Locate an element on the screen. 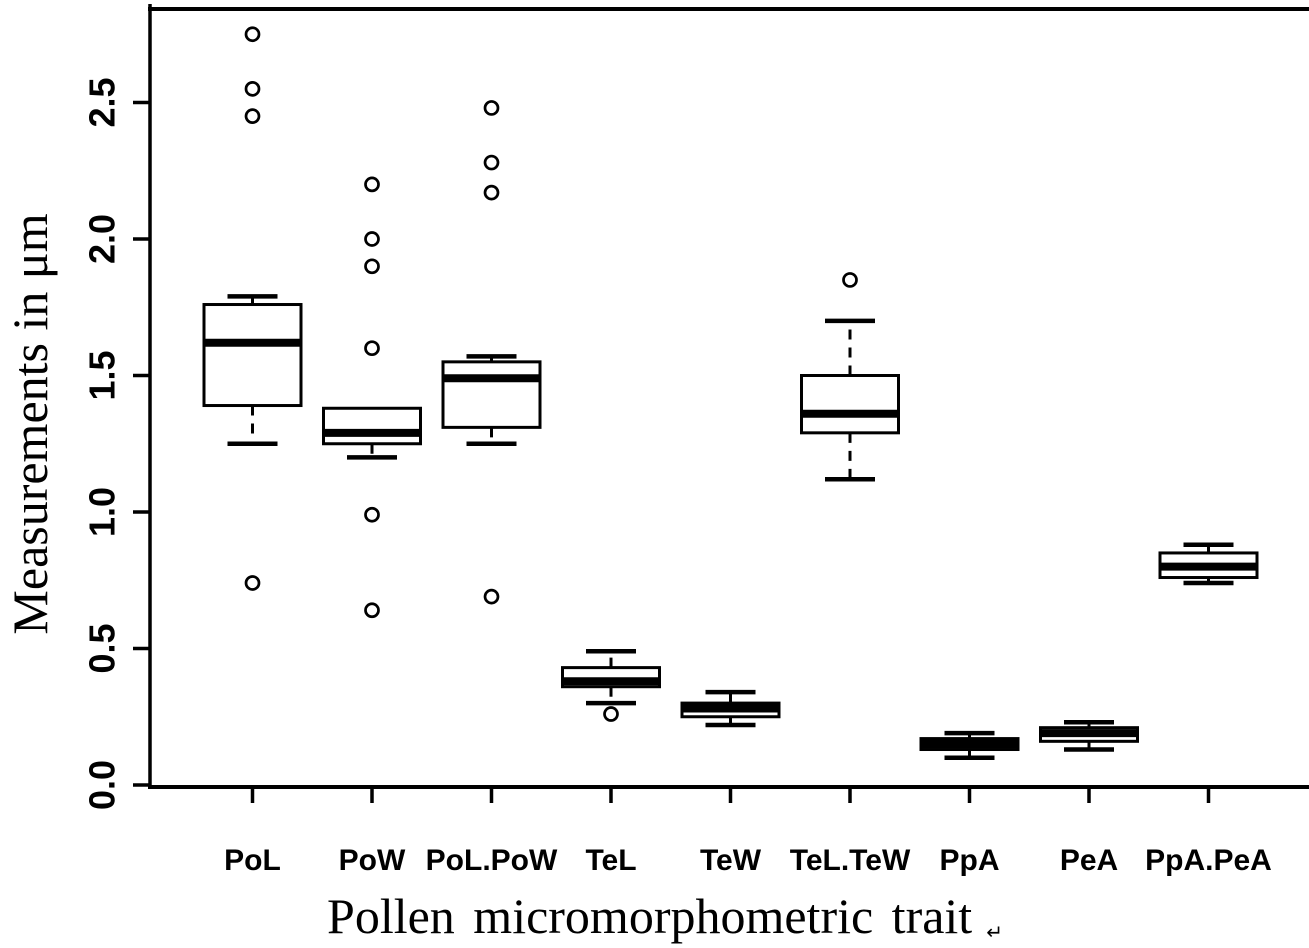 Image resolution: width=1309 pixels, height=948 pixels. x-tick-label: PoW is located at coordinates (372, 860).